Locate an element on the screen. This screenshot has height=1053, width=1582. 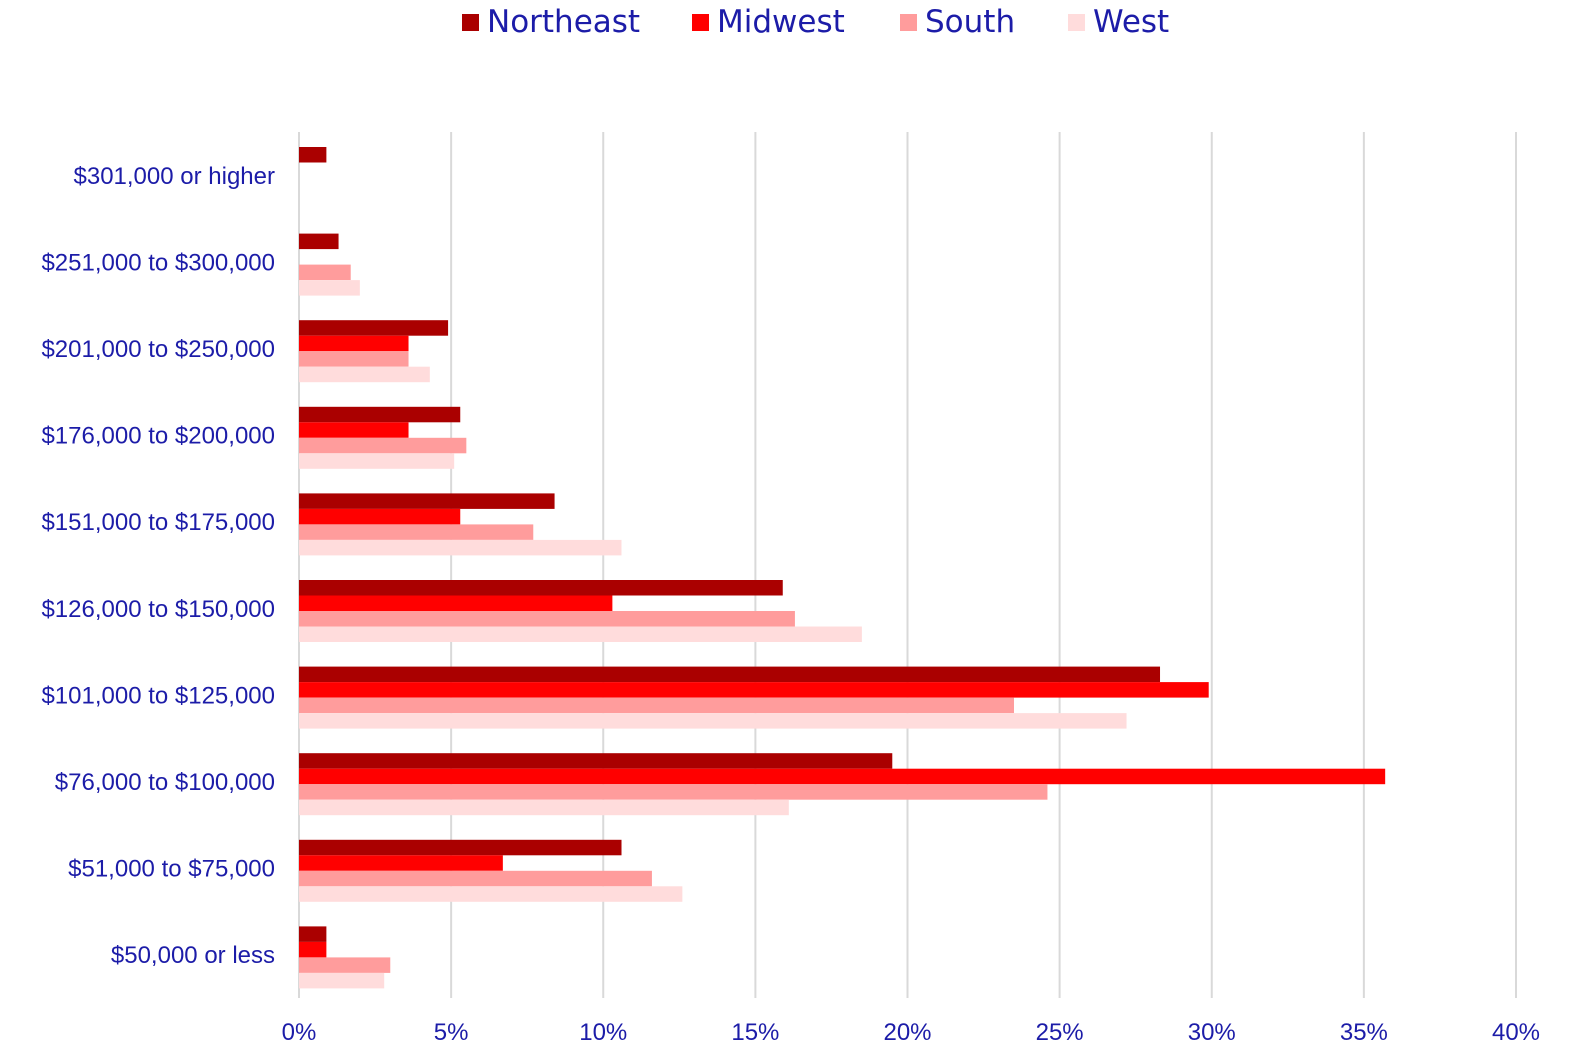
category-label: $301,000 or higher is located at coordinates (175, 176).